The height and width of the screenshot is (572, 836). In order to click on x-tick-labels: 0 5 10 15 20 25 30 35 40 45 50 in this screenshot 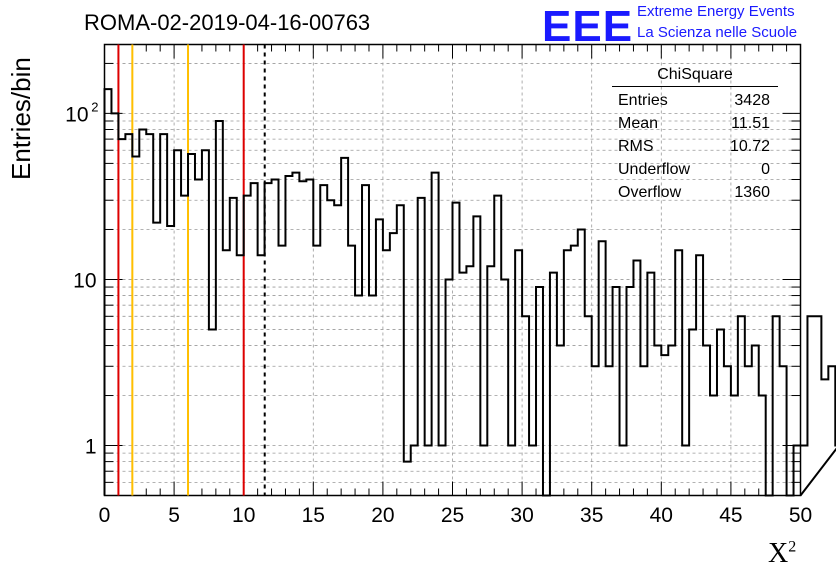, I will do `click(456, 515)`.